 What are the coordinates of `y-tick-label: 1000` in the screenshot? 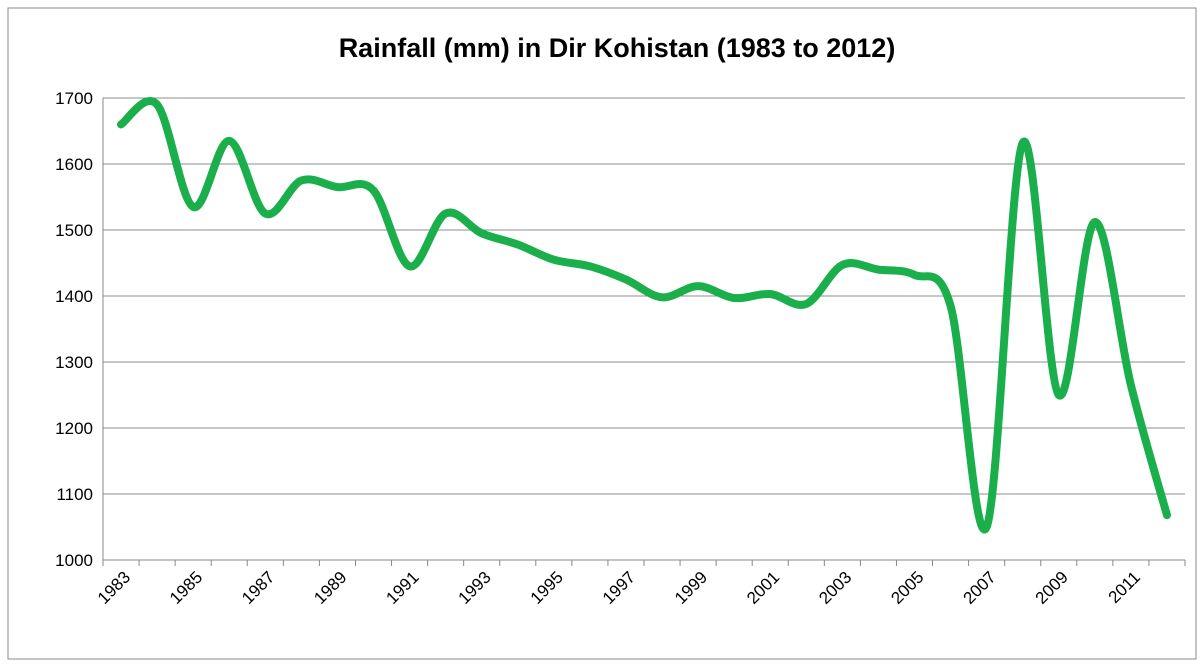 It's located at (74, 560).